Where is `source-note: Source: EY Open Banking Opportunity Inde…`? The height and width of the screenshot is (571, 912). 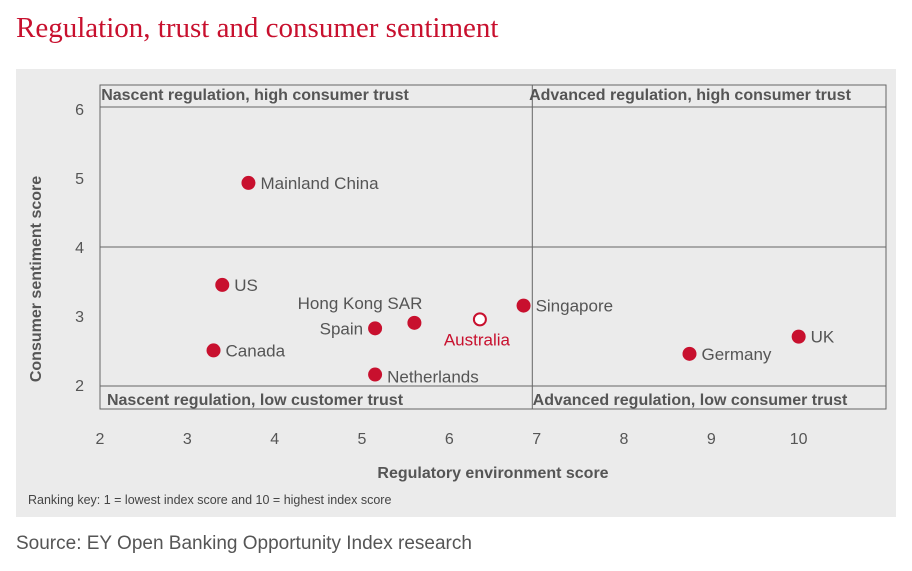
source-note: Source: EY Open Banking Opportunity Inde… is located at coordinates (244, 543).